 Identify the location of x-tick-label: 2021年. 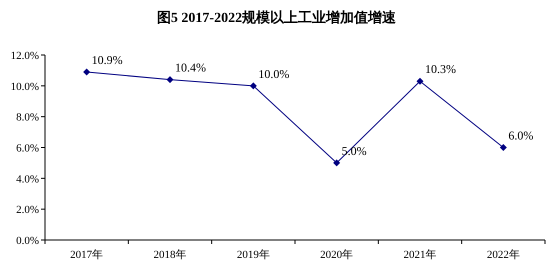
(420, 255).